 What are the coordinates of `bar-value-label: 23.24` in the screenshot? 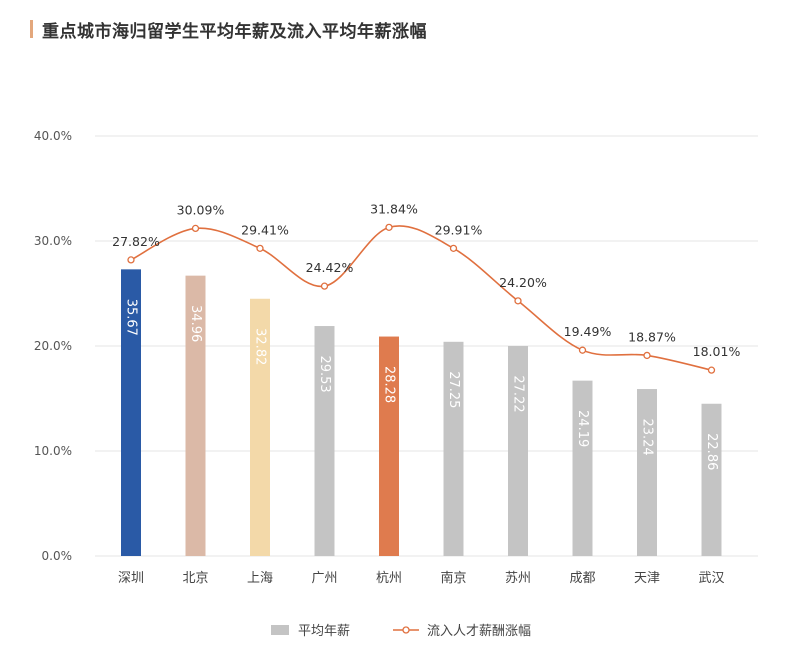 It's located at (647, 436).